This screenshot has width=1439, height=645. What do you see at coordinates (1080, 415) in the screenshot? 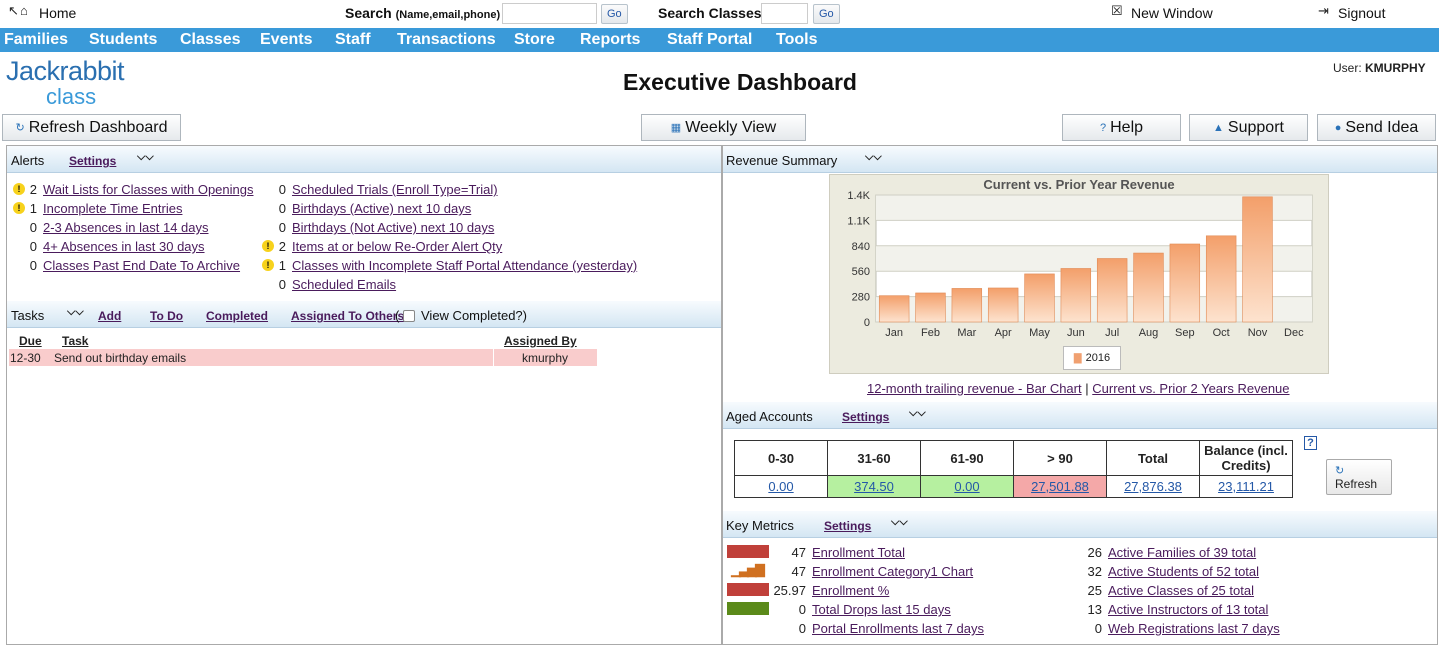
I see `aged-header: Aged Accounts Settings ⌵⌵` at bounding box center [1080, 415].